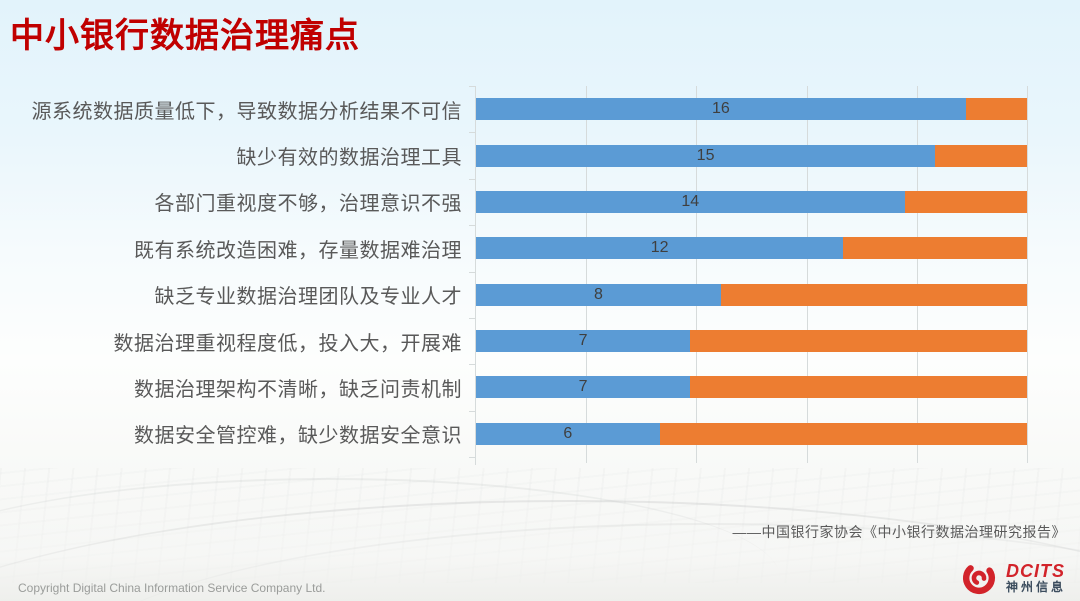  I want to click on bar-segment-blue: 12, so click(660, 248).